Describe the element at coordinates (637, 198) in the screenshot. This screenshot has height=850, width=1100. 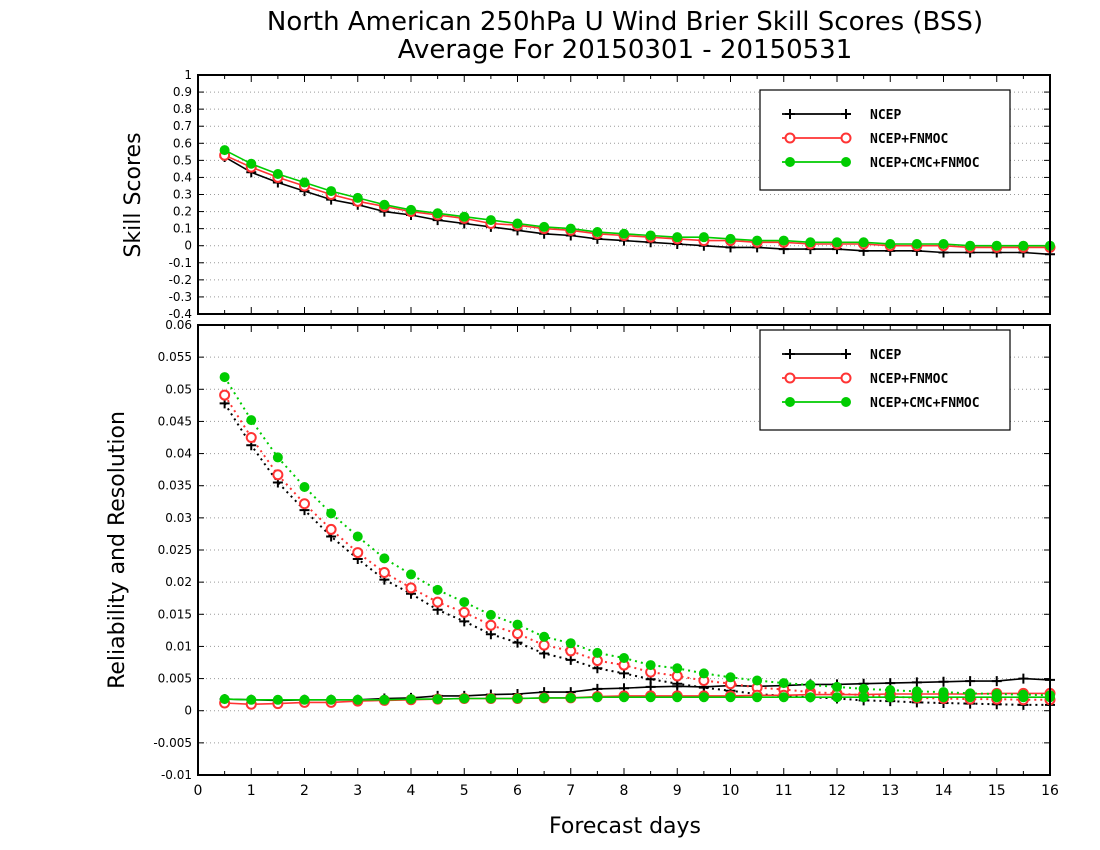
I see `series-ncep-cmc-fnmoc-solid` at that location.